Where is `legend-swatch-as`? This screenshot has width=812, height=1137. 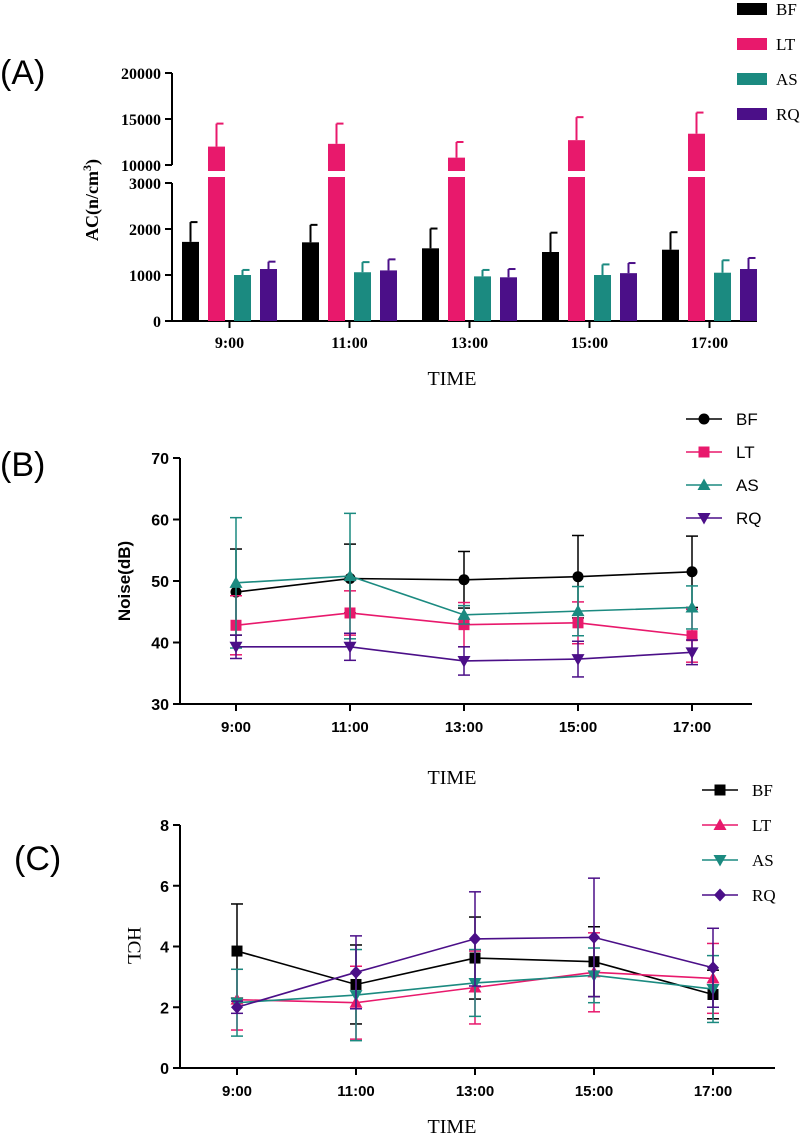
legend-swatch-as is located at coordinates (752, 79).